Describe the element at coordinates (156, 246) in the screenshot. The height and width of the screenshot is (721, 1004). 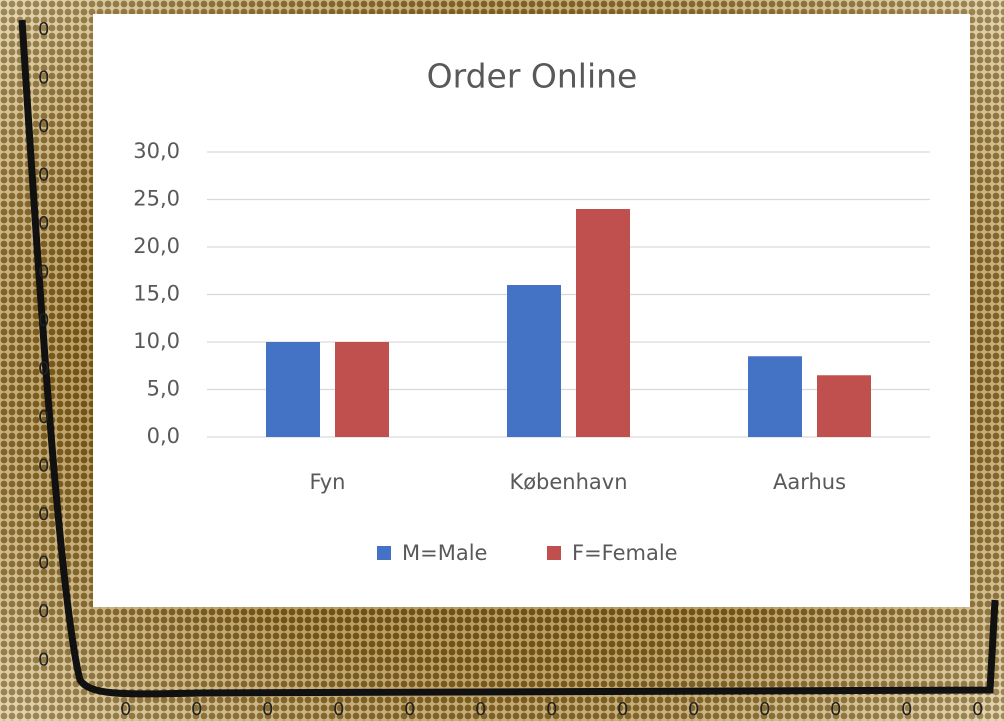
I see `y-tick-label: 20,0` at that location.